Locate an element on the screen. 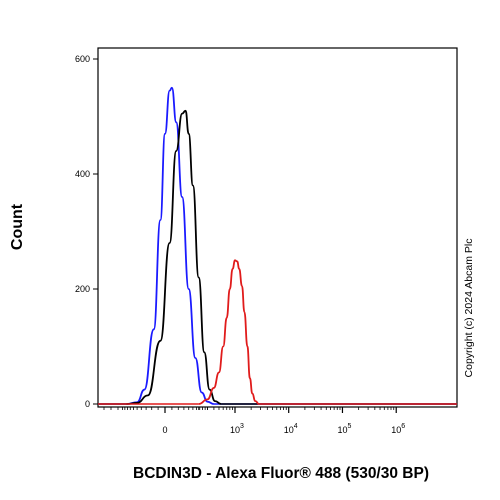 The height and width of the screenshot is (500, 500). x-tick-label: 10³ is located at coordinates (237, 429).